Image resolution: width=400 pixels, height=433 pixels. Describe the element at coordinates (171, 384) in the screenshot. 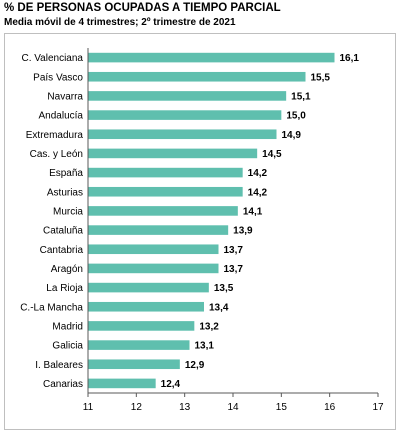

I see `data-label: 12,4` at that location.